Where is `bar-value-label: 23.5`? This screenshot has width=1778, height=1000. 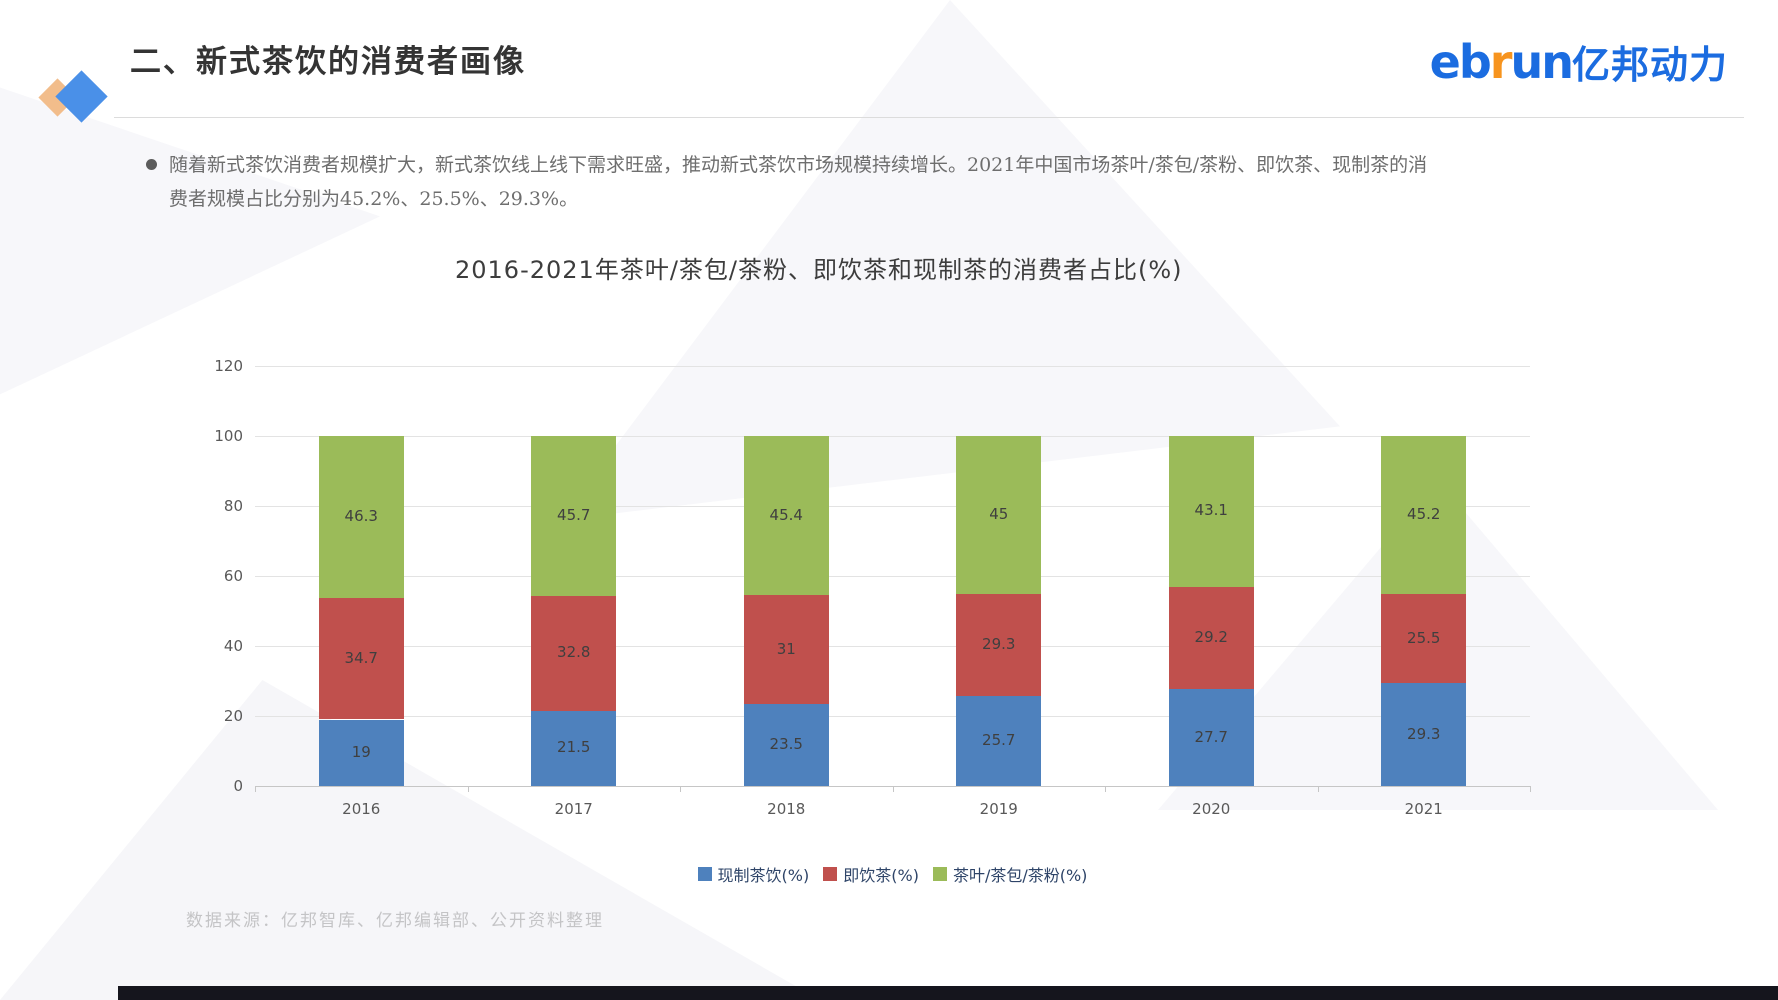 bar-value-label: 23.5 is located at coordinates (786, 743).